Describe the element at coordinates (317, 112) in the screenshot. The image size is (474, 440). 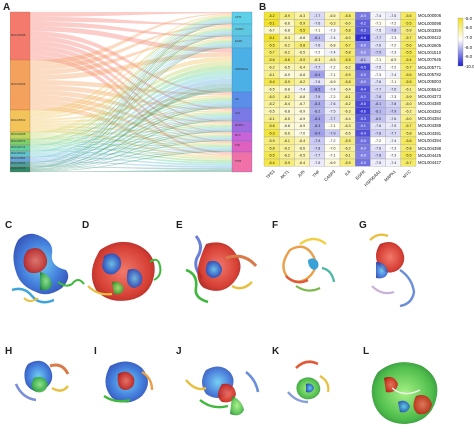
I see `heatmap-value: -8.2` at that location.